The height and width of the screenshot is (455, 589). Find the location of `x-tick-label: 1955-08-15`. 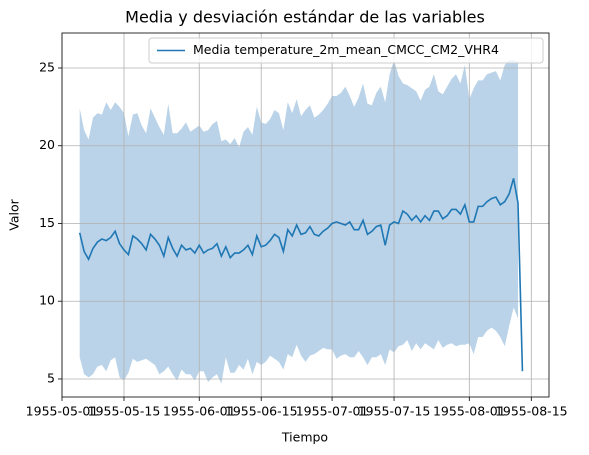

x-tick-label: 1955-08-15 is located at coordinates (531, 411).